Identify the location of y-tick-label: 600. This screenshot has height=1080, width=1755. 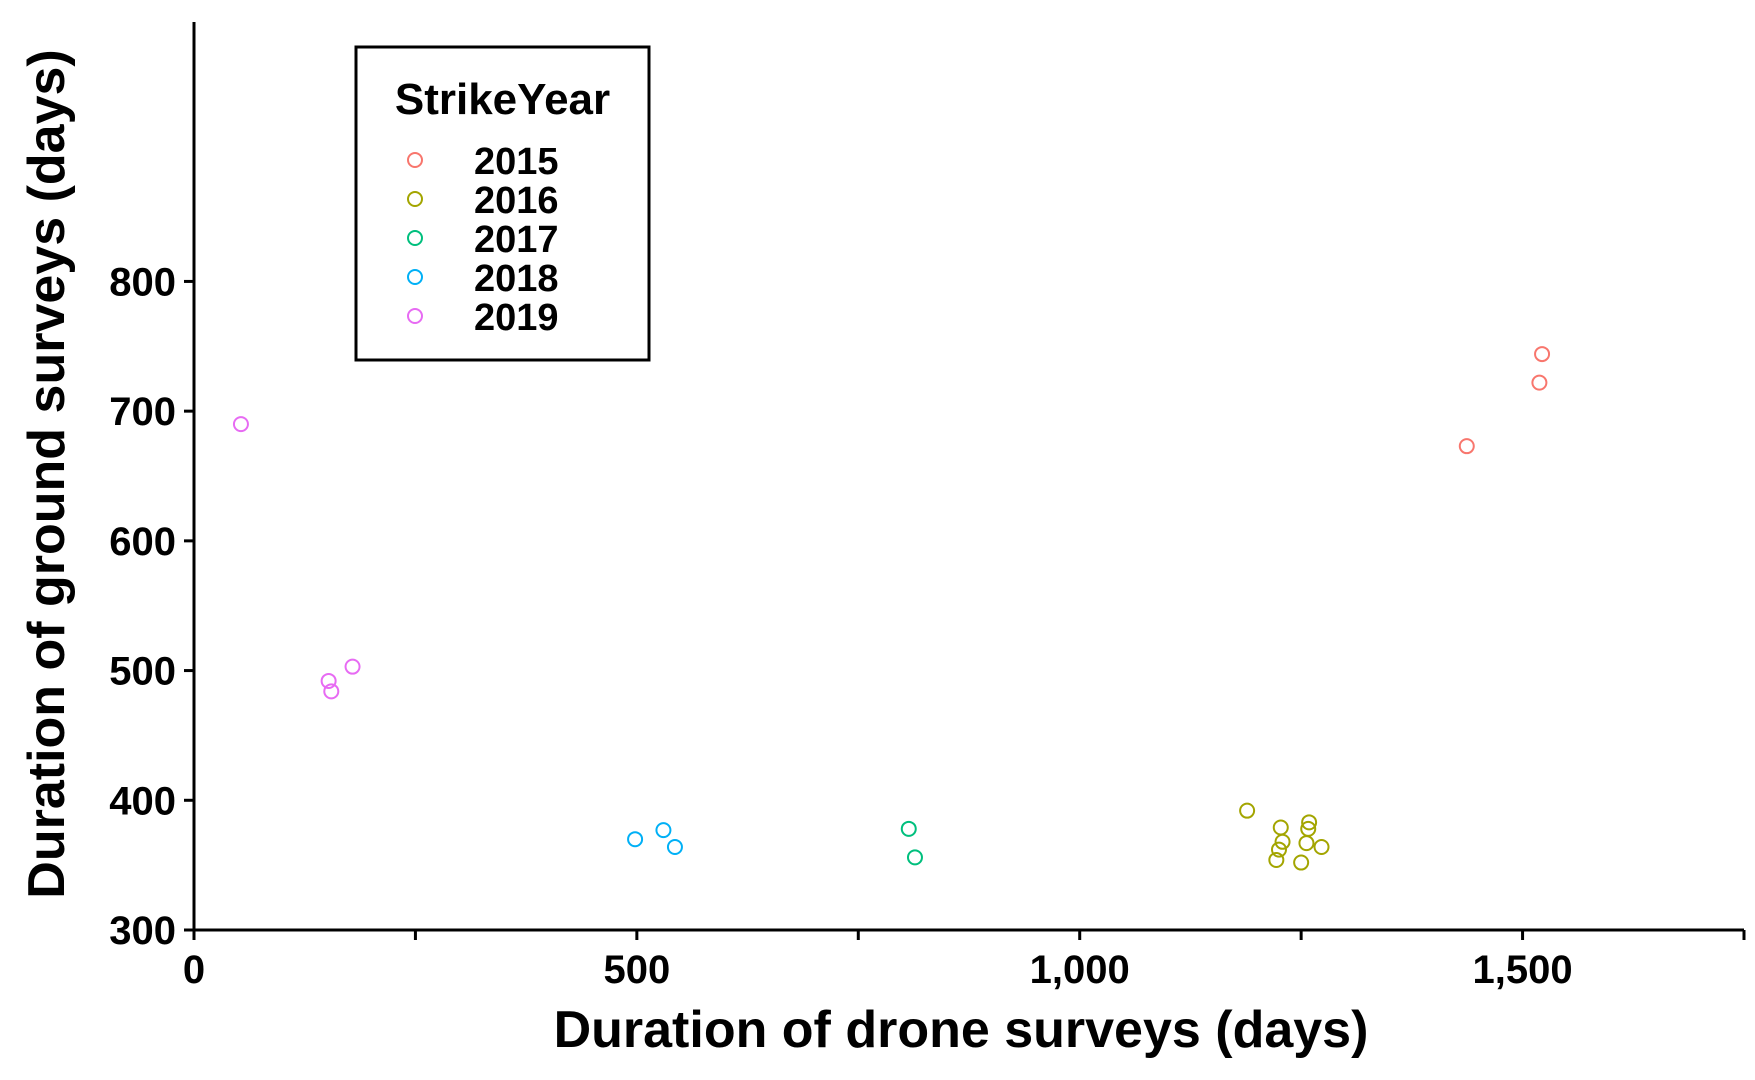
(142, 542).